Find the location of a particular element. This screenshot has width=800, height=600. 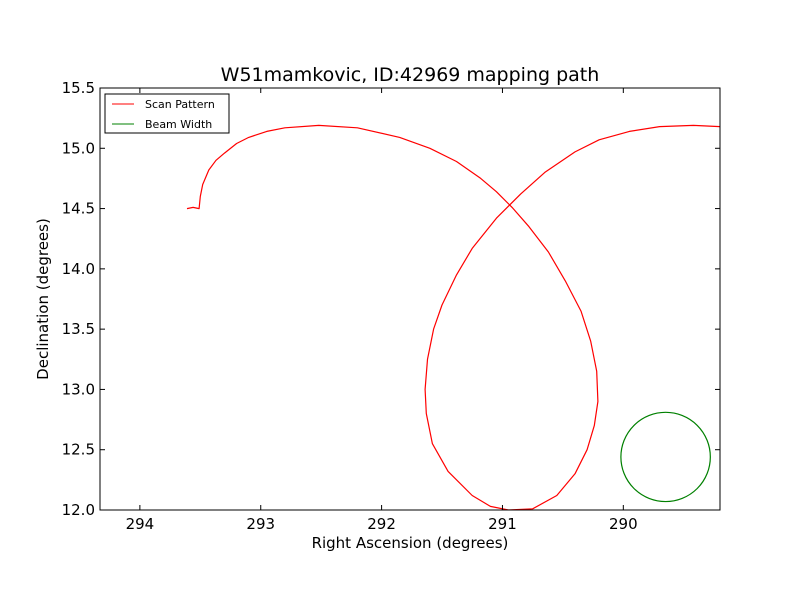

x-tick-label: 292 is located at coordinates (381, 524).